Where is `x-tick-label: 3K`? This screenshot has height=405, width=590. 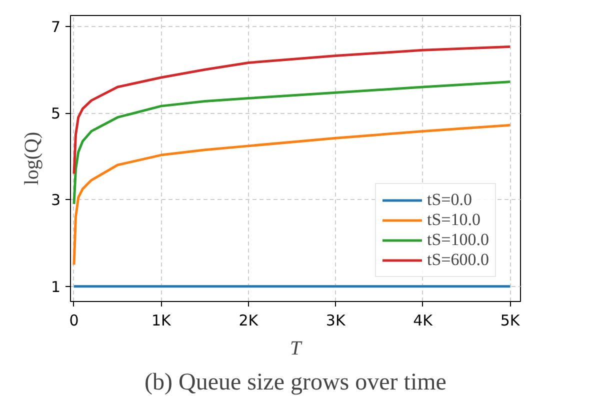 x-tick-label: 3K is located at coordinates (336, 321).